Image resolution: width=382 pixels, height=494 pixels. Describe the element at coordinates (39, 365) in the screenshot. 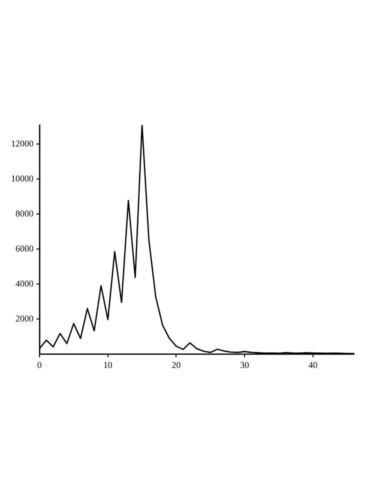

I see `x-tick-label: 0` at that location.